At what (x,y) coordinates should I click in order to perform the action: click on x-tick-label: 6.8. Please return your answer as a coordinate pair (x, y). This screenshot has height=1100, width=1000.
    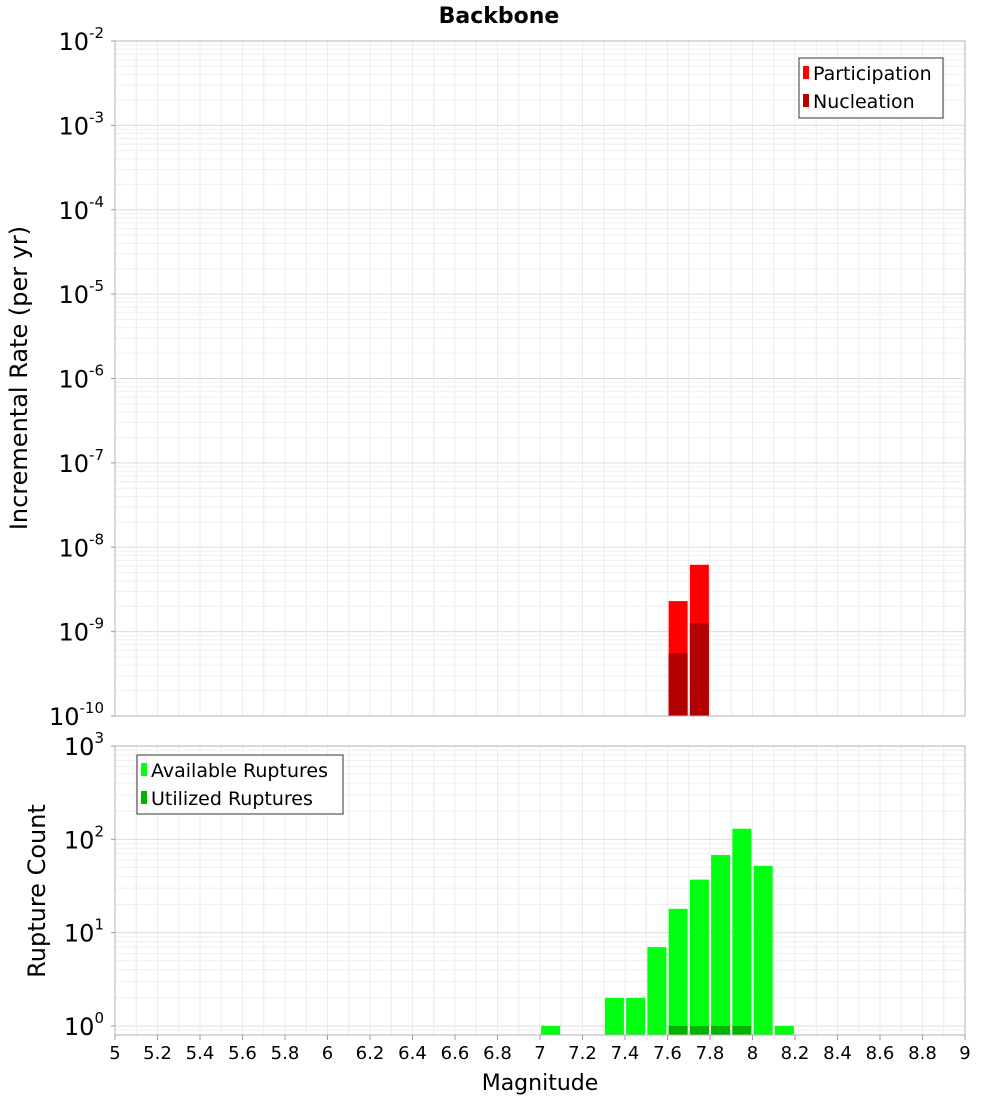
    Looking at the image, I should click on (497, 1053).